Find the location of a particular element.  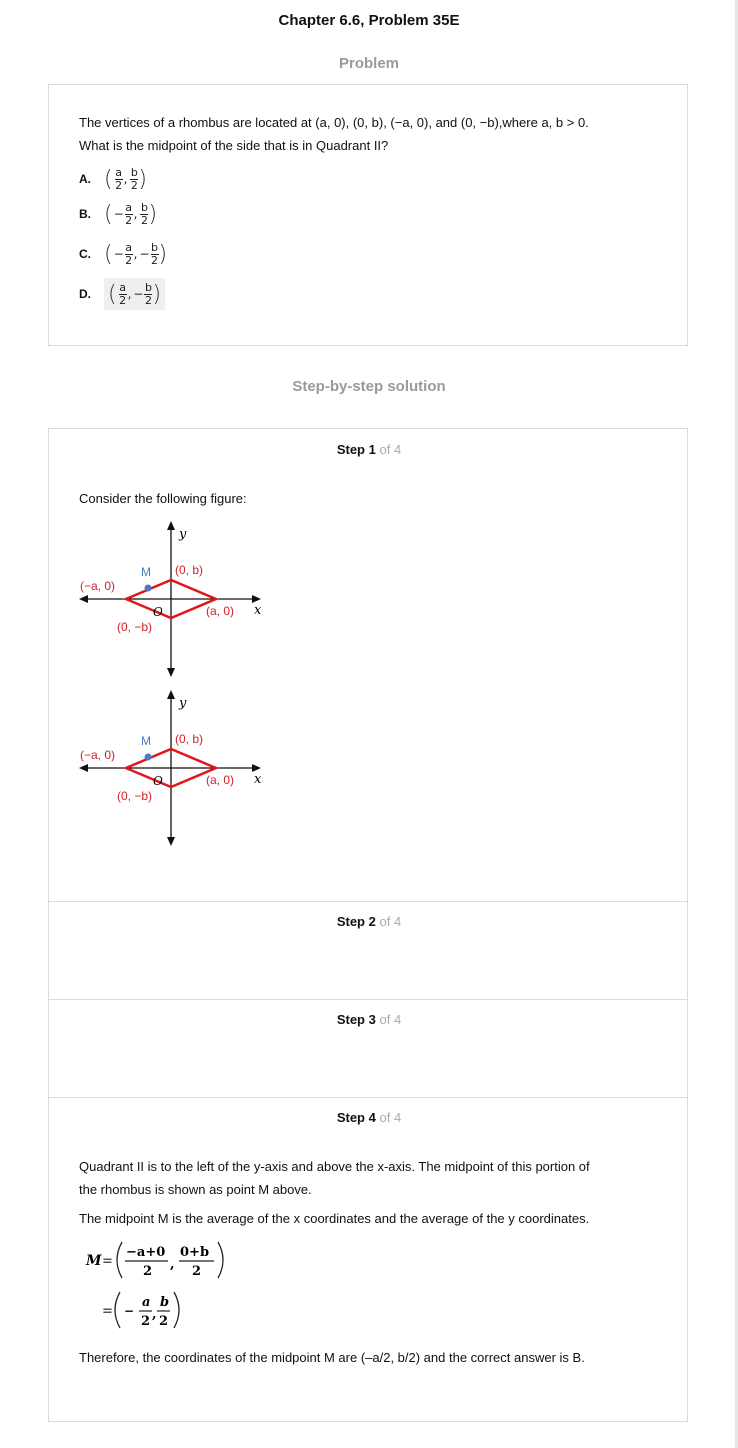

eq1-lhs: M is located at coordinates (93, 1261).